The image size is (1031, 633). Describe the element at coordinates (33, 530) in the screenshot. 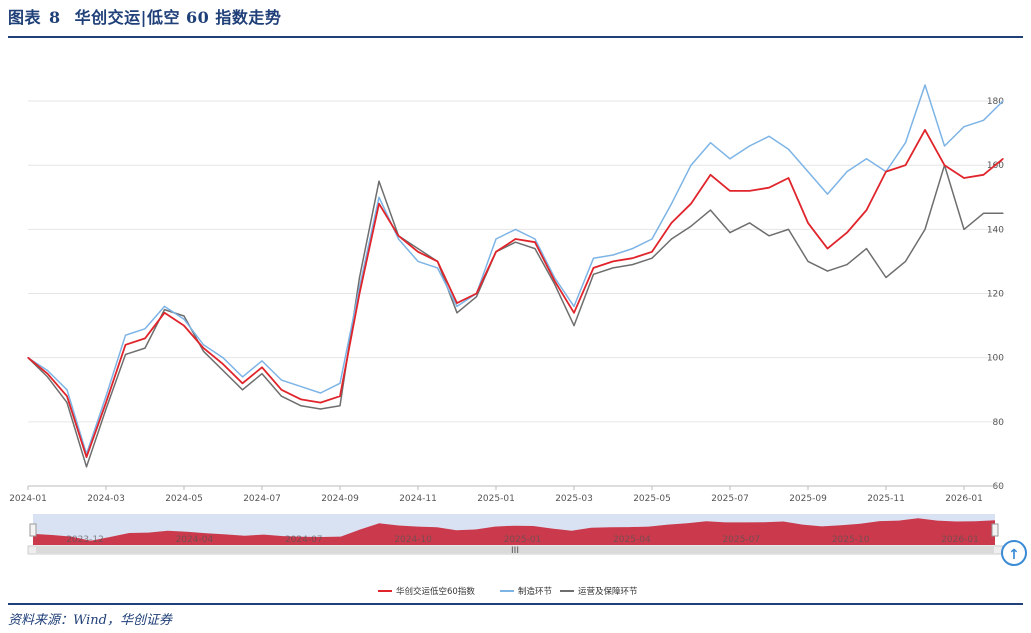

I see `navigator-handle-left` at that location.